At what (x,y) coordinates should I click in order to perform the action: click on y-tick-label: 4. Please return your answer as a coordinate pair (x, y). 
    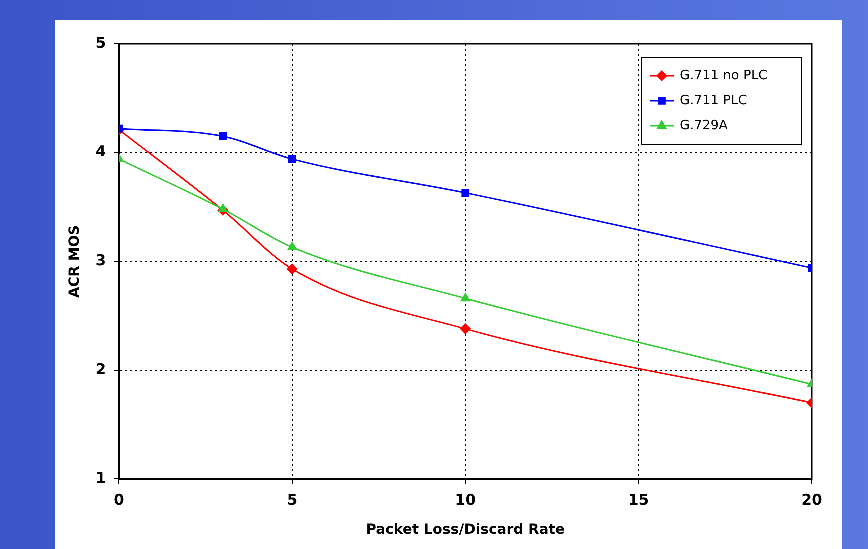
    Looking at the image, I should click on (101, 151).